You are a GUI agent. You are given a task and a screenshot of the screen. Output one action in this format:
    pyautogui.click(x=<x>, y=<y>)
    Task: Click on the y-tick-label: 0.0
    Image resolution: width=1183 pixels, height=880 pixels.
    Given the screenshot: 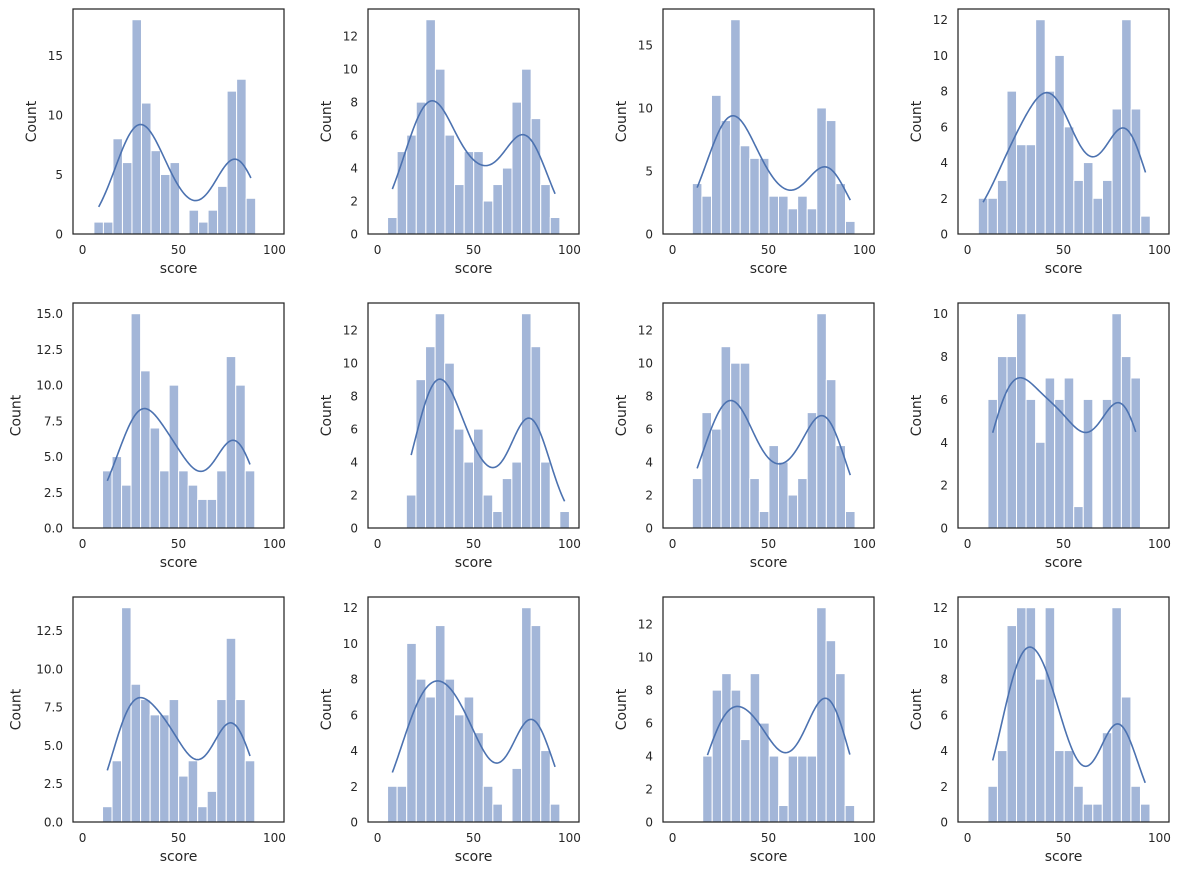 What is the action you would take?
    pyautogui.click(x=53, y=823)
    